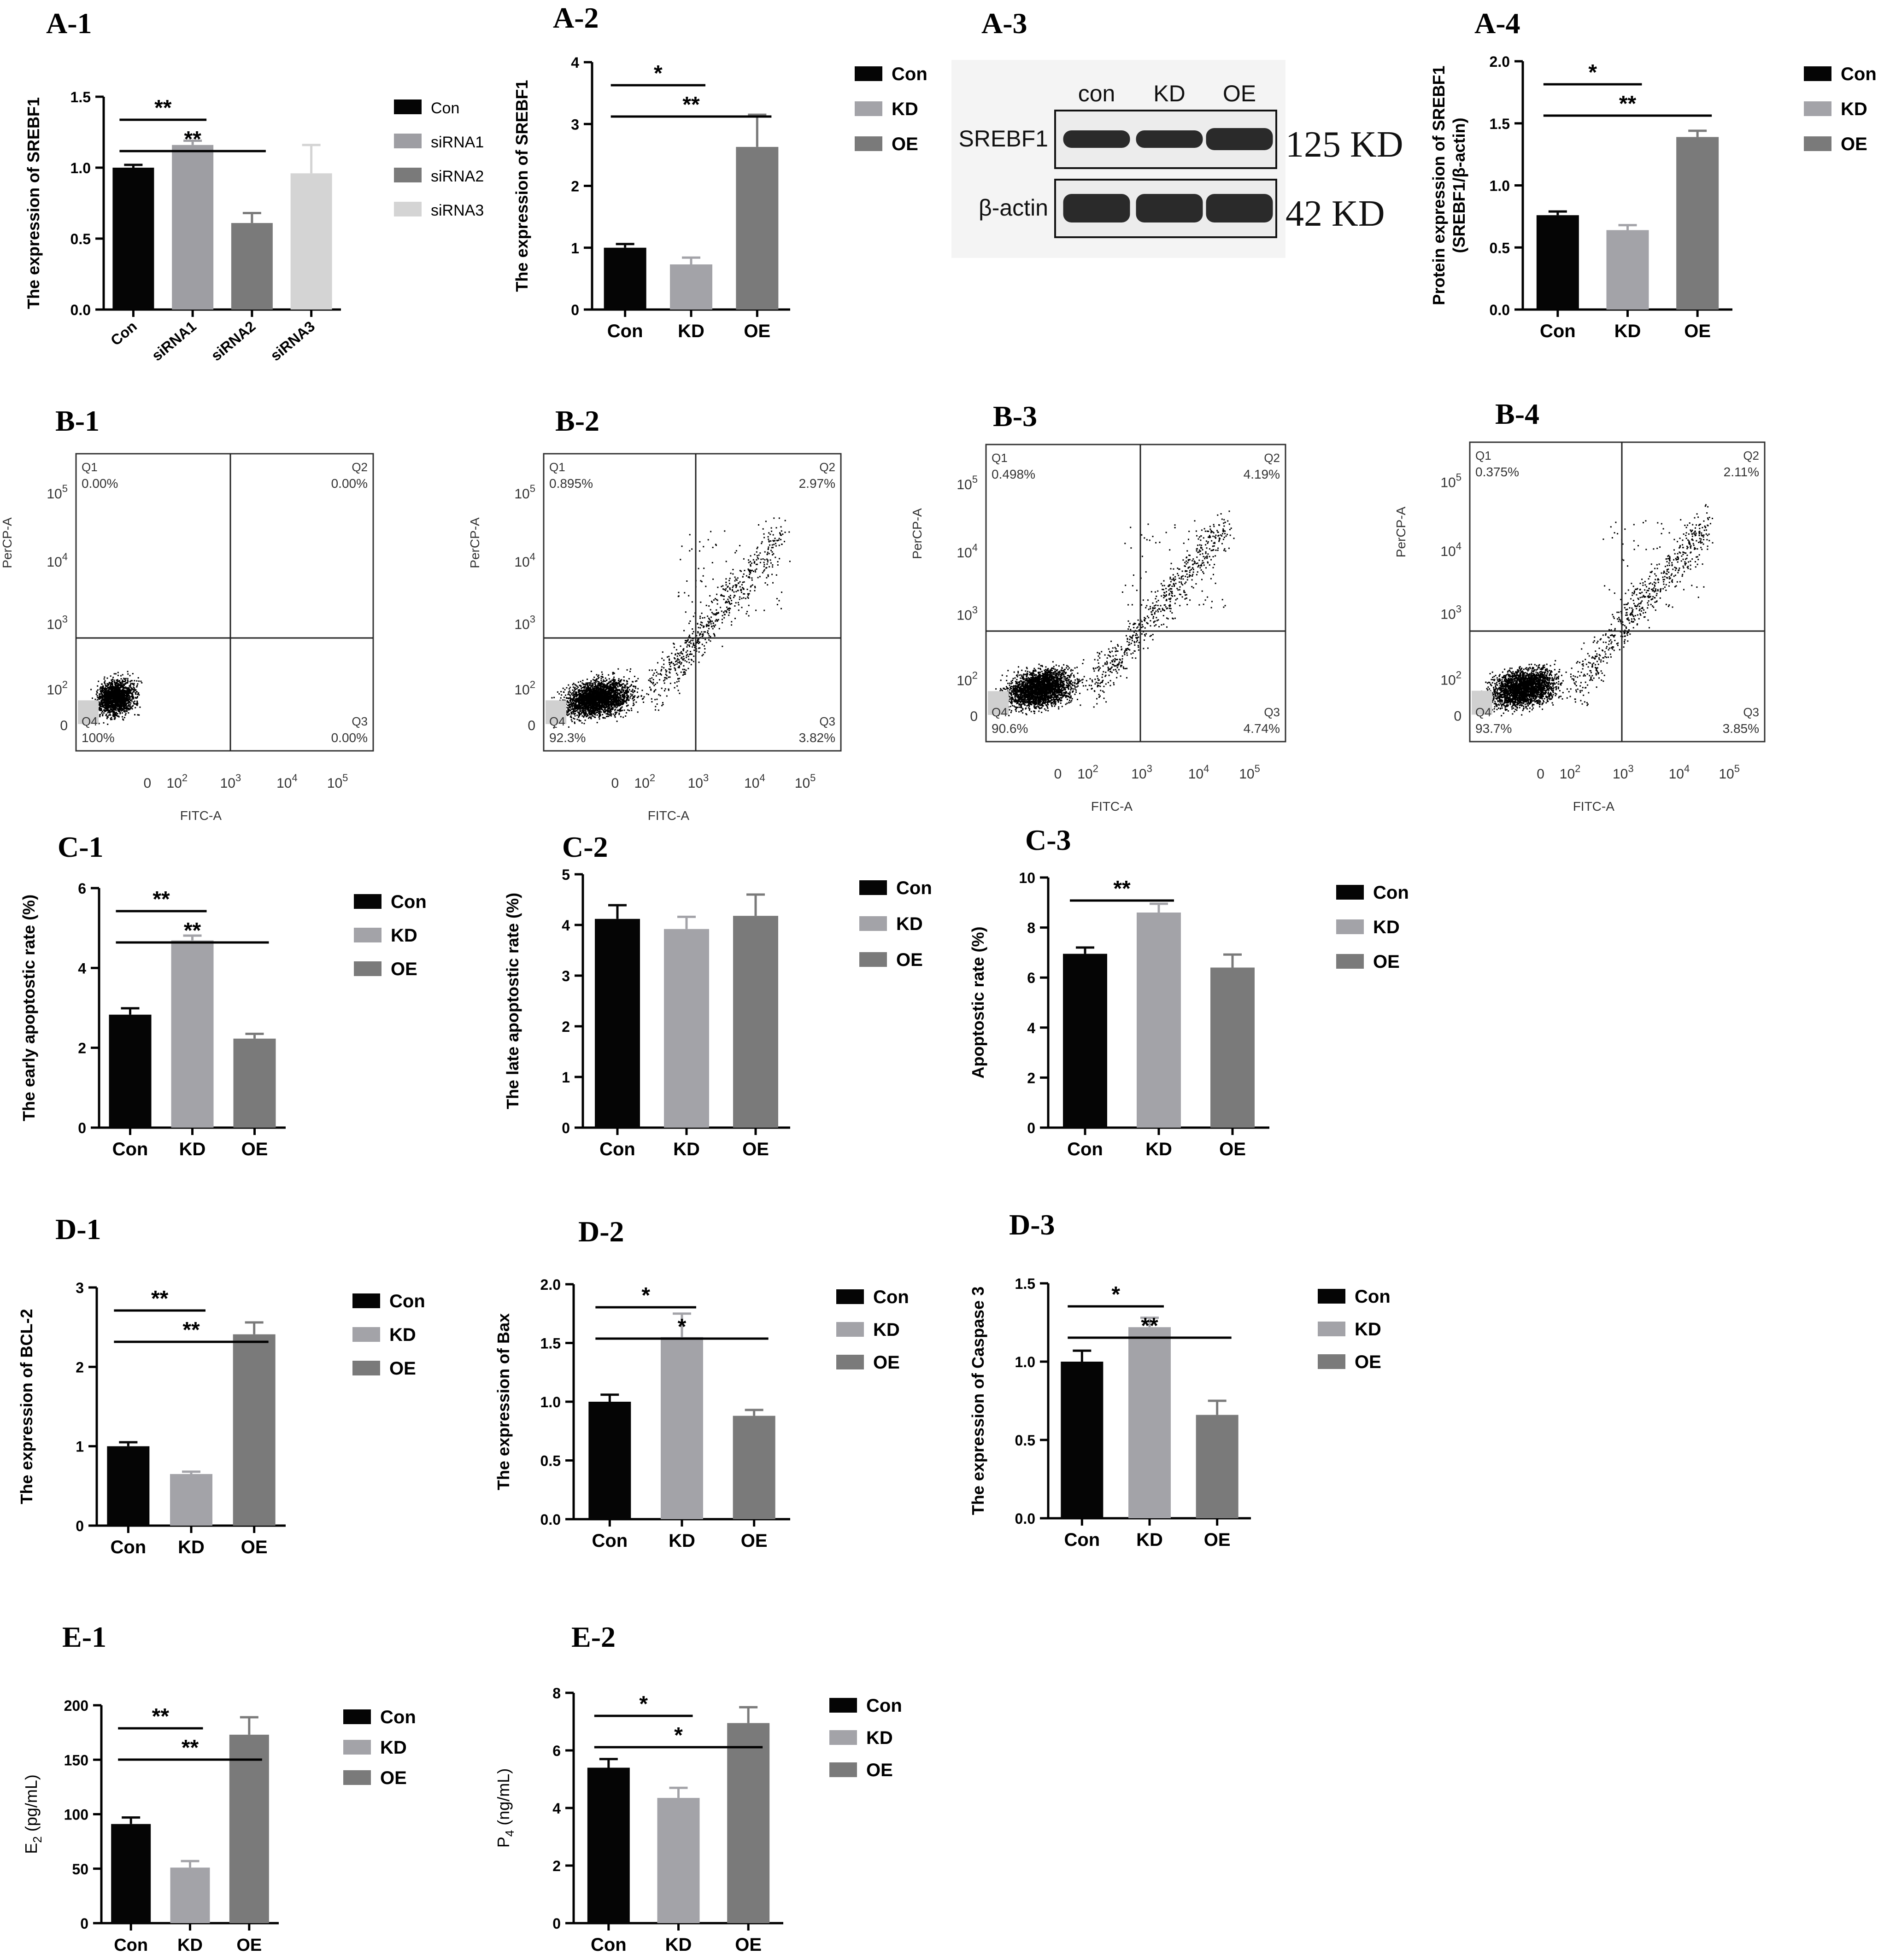 This screenshot has width=1890, height=1960. Describe the element at coordinates (249, 1946) in the screenshot. I see `x-tick-label: OE` at that location.